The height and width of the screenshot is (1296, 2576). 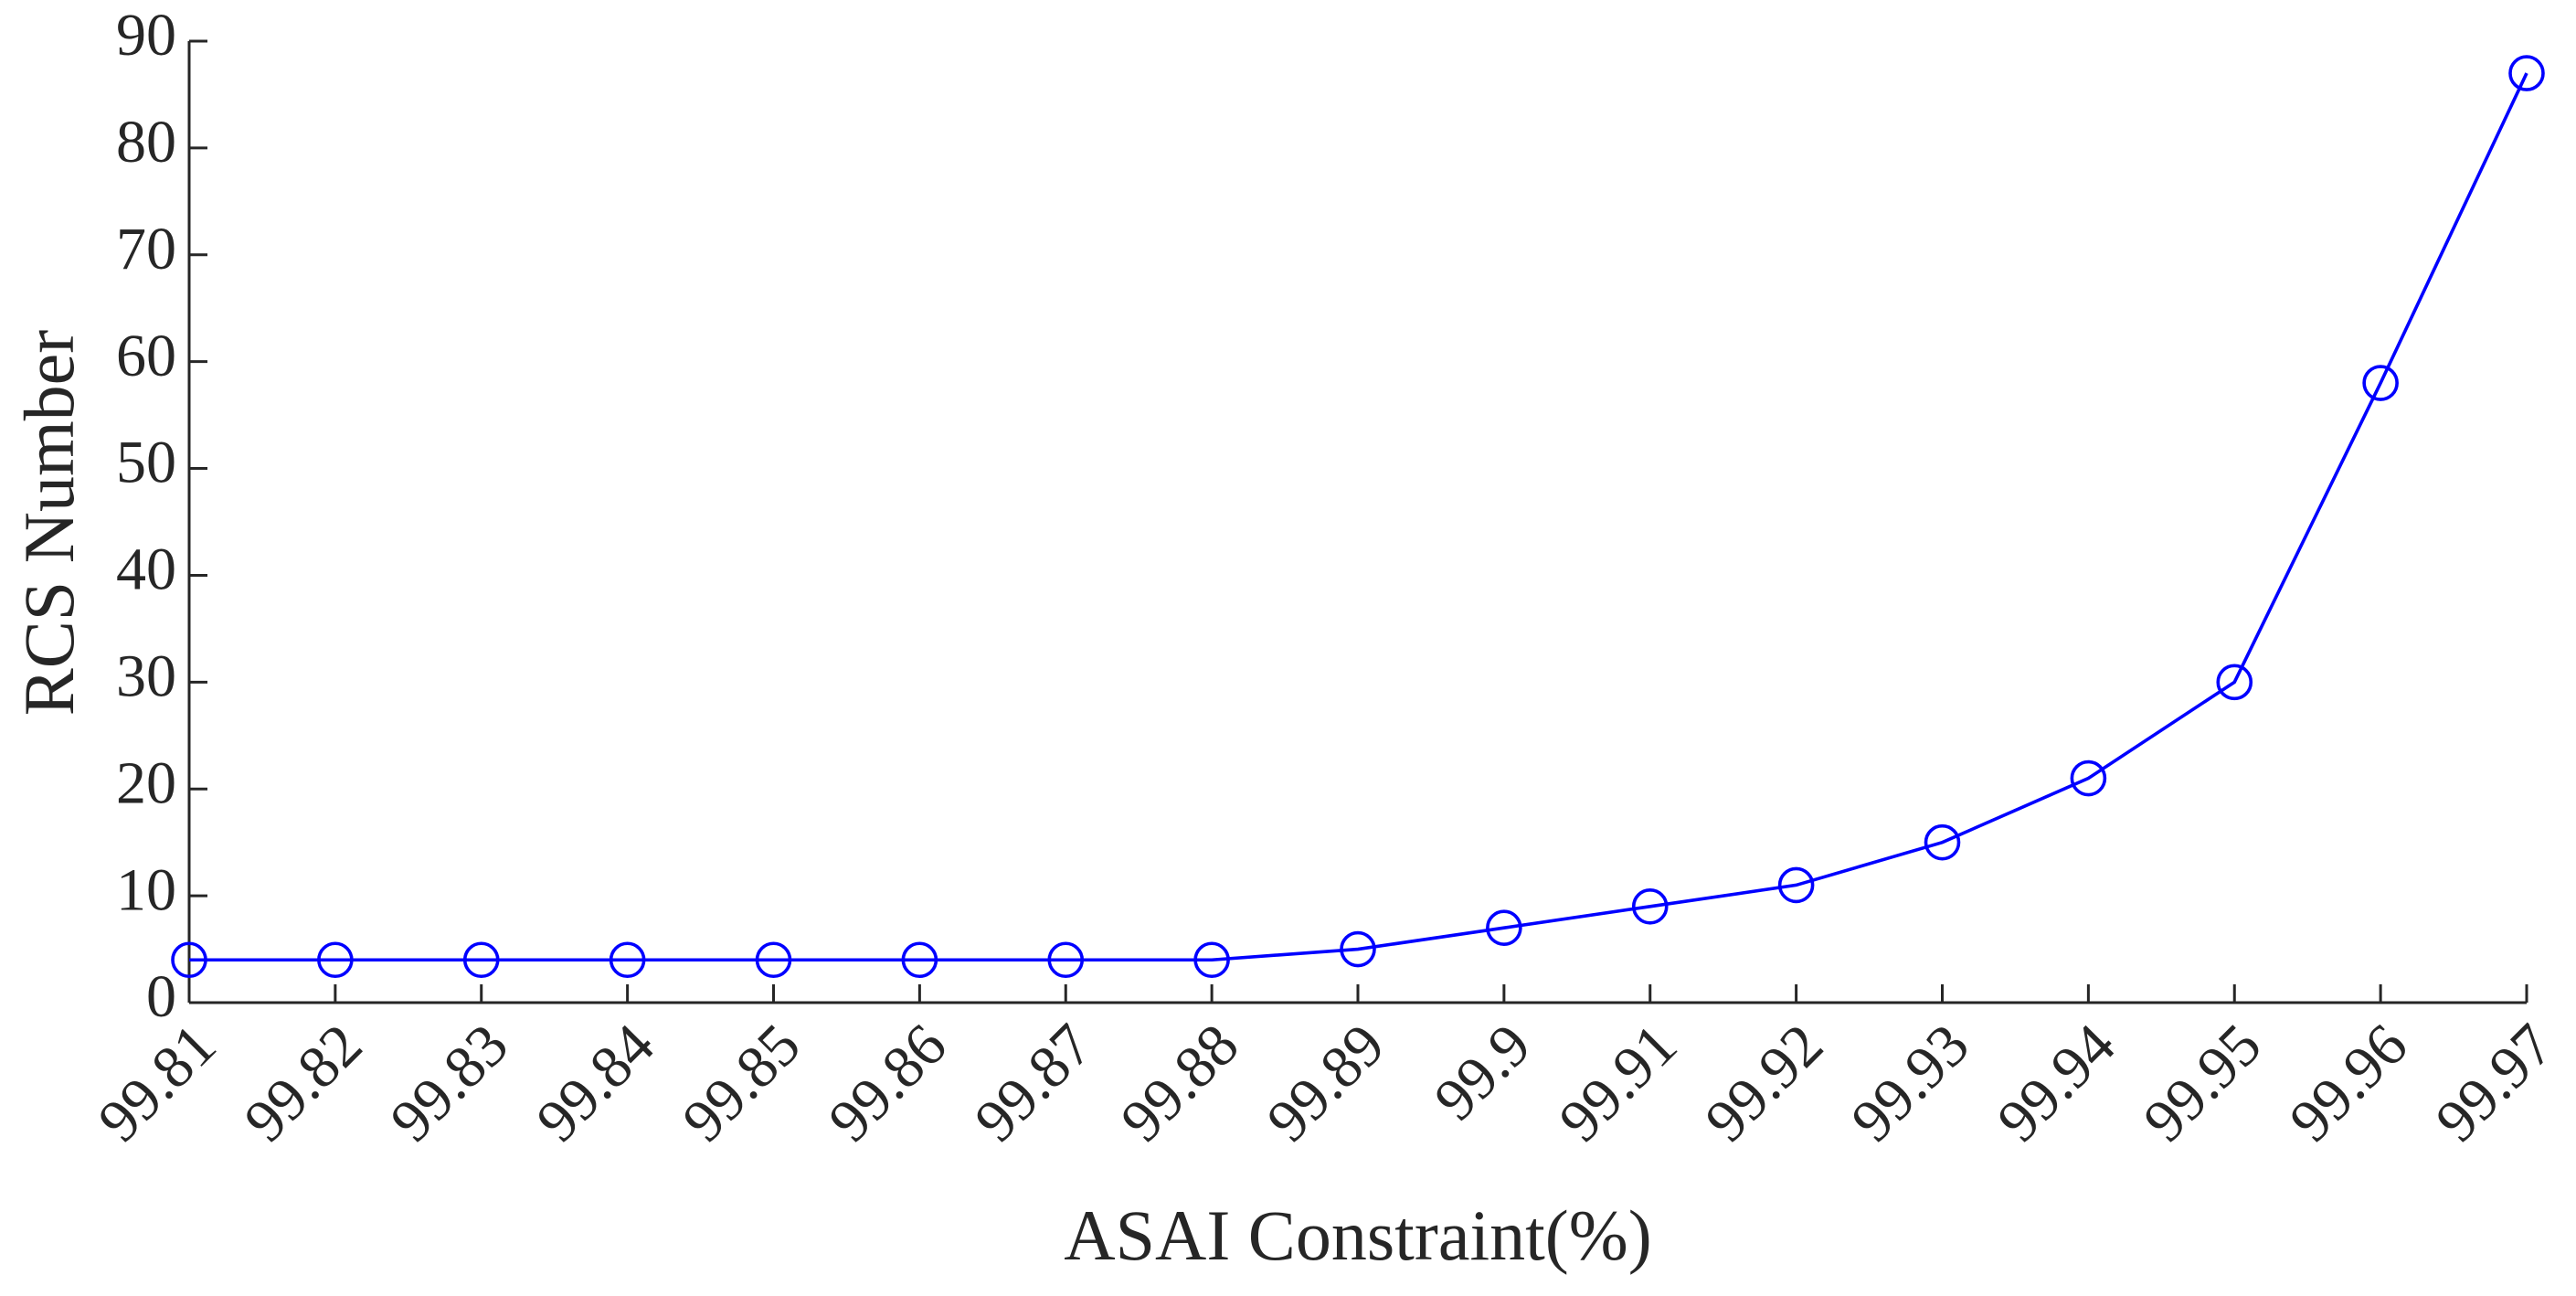 What do you see at coordinates (1357, 1235) in the screenshot?
I see `x-axis-label: ASAI Constraint(%)` at bounding box center [1357, 1235].